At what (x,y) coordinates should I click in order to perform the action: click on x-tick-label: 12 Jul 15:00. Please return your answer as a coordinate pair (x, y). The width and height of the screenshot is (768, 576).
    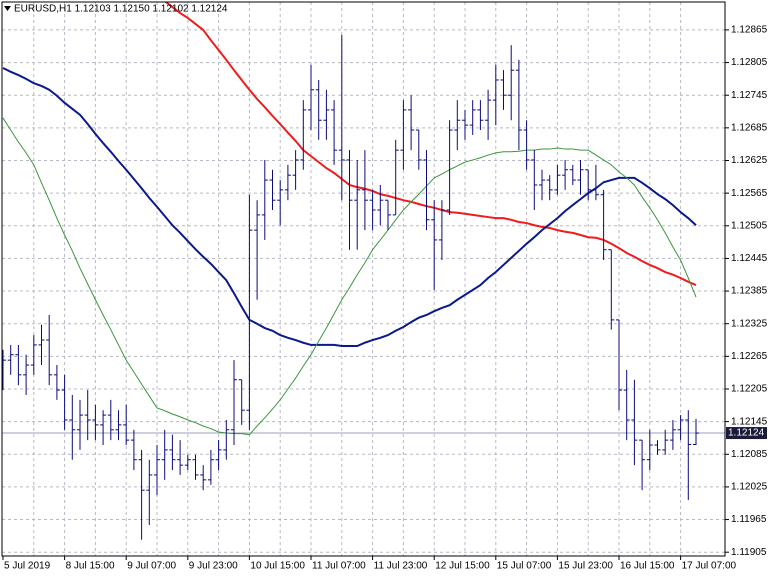
    Looking at the image, I should click on (462, 566).